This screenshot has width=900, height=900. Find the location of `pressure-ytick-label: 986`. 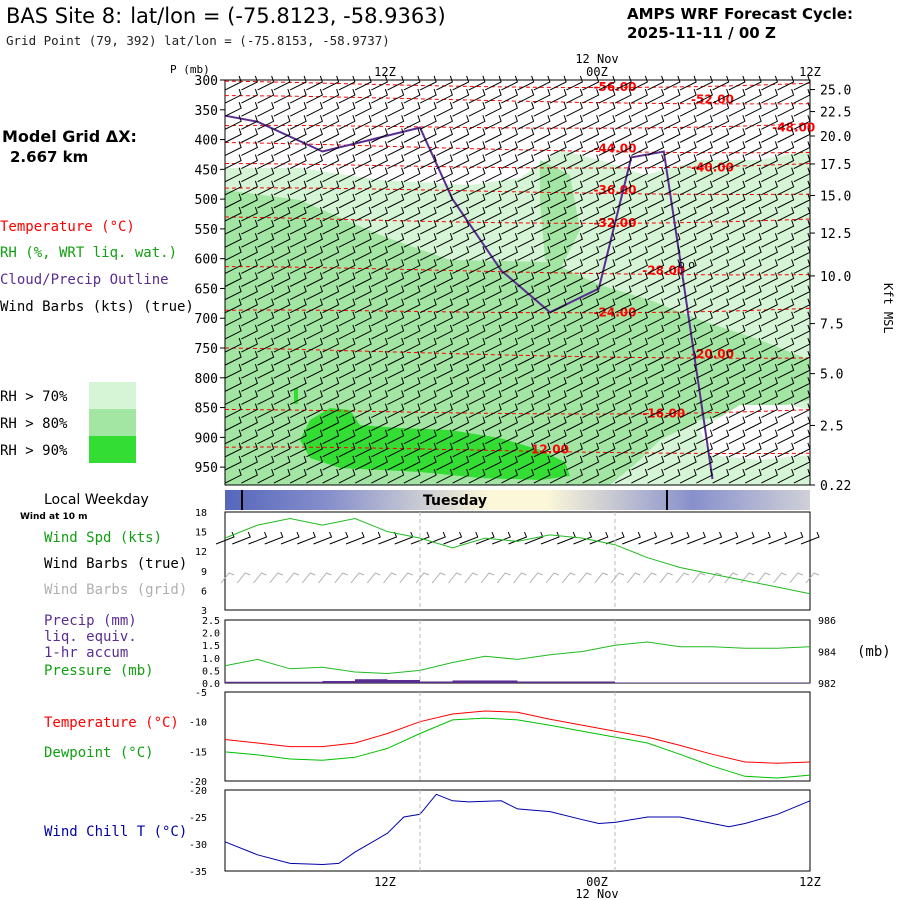

pressure-ytick-label: 986 is located at coordinates (827, 621).